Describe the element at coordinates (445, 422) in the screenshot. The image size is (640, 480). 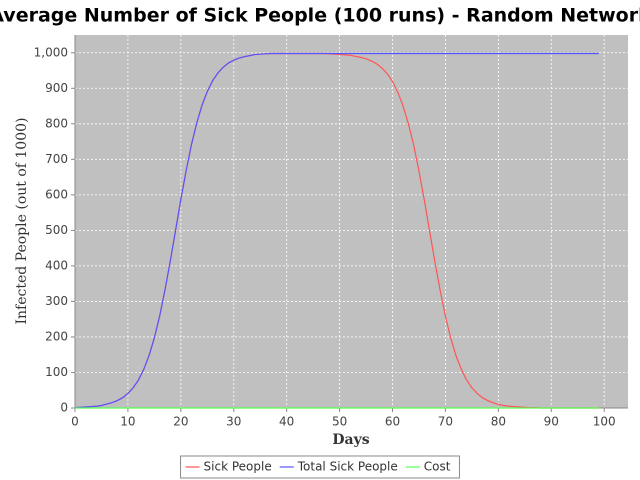
I see `x-tick-label: 70` at that location.